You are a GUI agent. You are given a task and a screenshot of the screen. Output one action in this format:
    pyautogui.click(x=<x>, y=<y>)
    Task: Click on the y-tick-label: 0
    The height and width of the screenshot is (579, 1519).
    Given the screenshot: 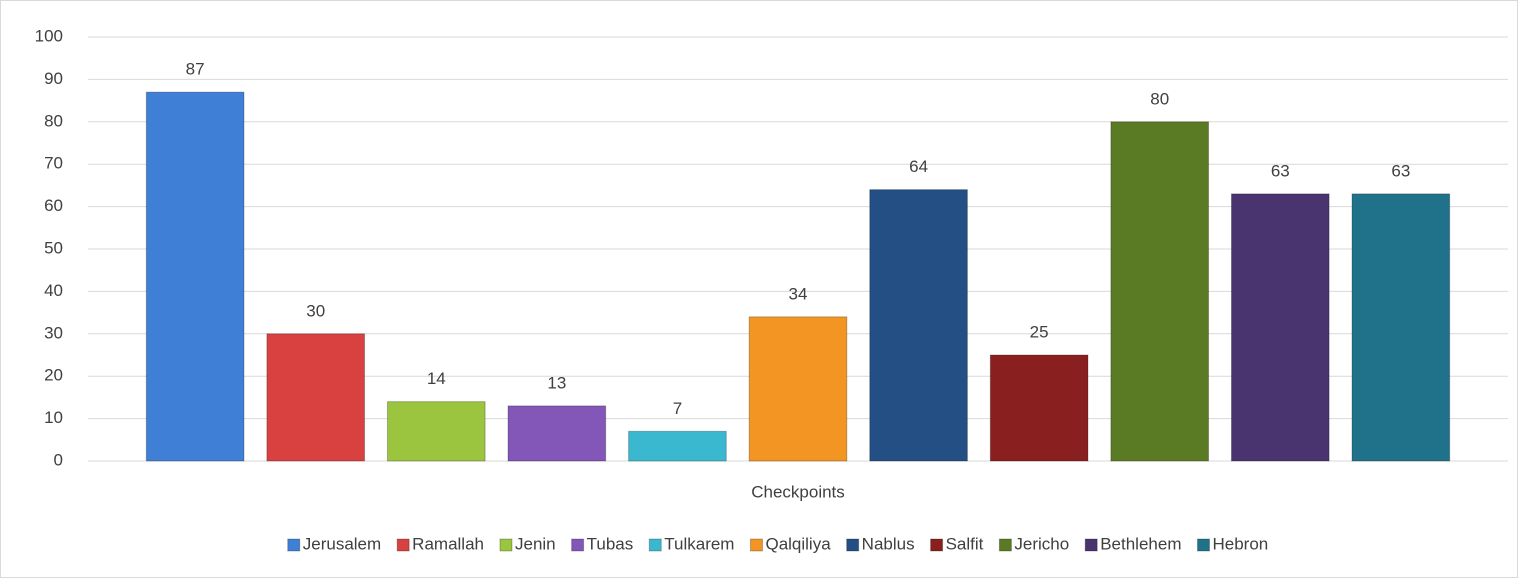 What is the action you would take?
    pyautogui.click(x=58, y=459)
    